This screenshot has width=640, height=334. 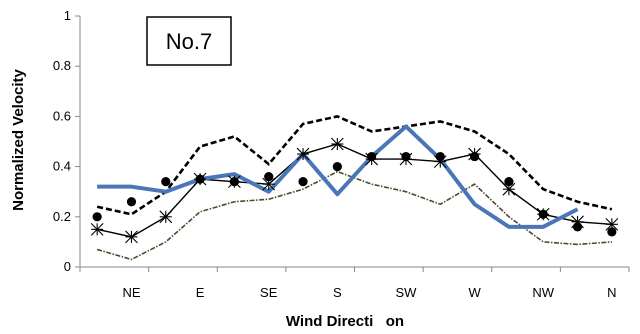 I want to click on annotation-label: No.7, so click(x=189, y=41).